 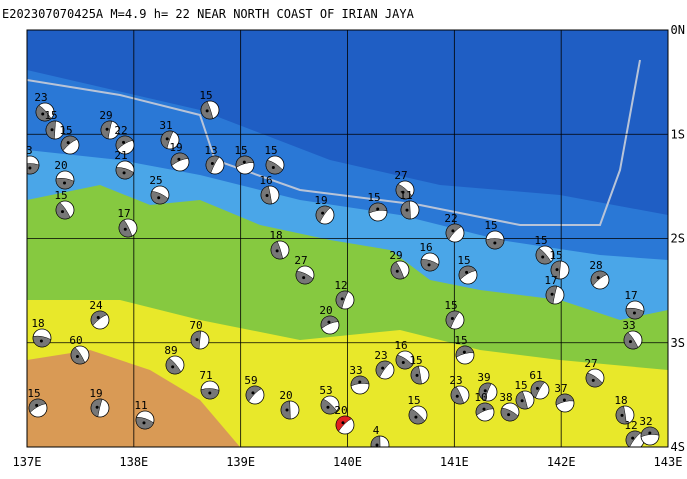 What do you see at coordinates (628, 325) in the screenshot?
I see `depth-label: 33` at bounding box center [628, 325].